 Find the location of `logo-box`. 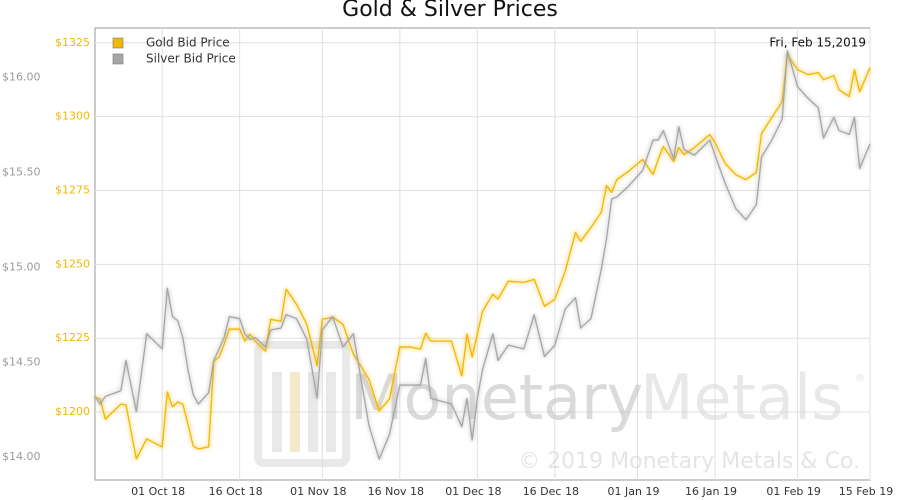

logo-box is located at coordinates (302, 404).